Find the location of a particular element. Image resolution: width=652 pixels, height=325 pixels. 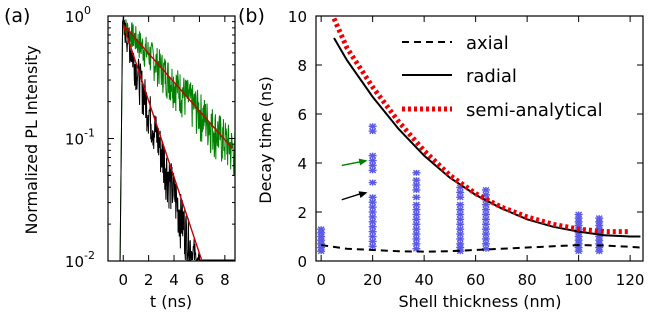

legend: axial radial semi-analytical is located at coordinates (502, 77).